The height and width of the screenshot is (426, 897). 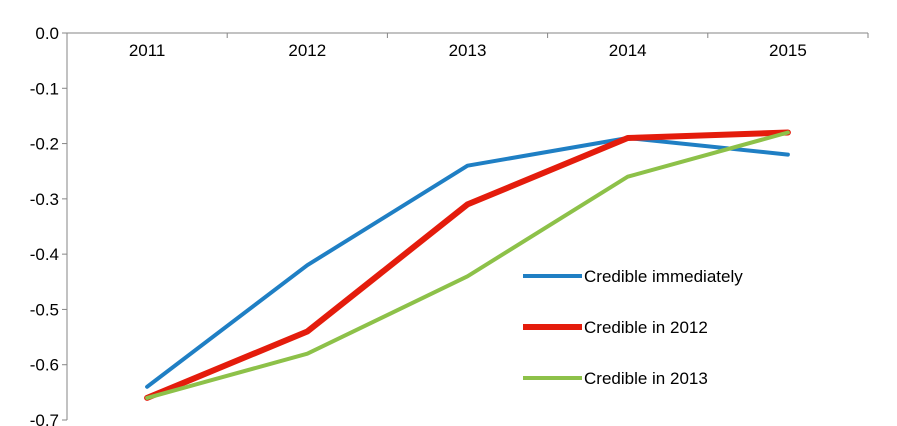 I want to click on x-tick-label: 2012, so click(x=307, y=50).